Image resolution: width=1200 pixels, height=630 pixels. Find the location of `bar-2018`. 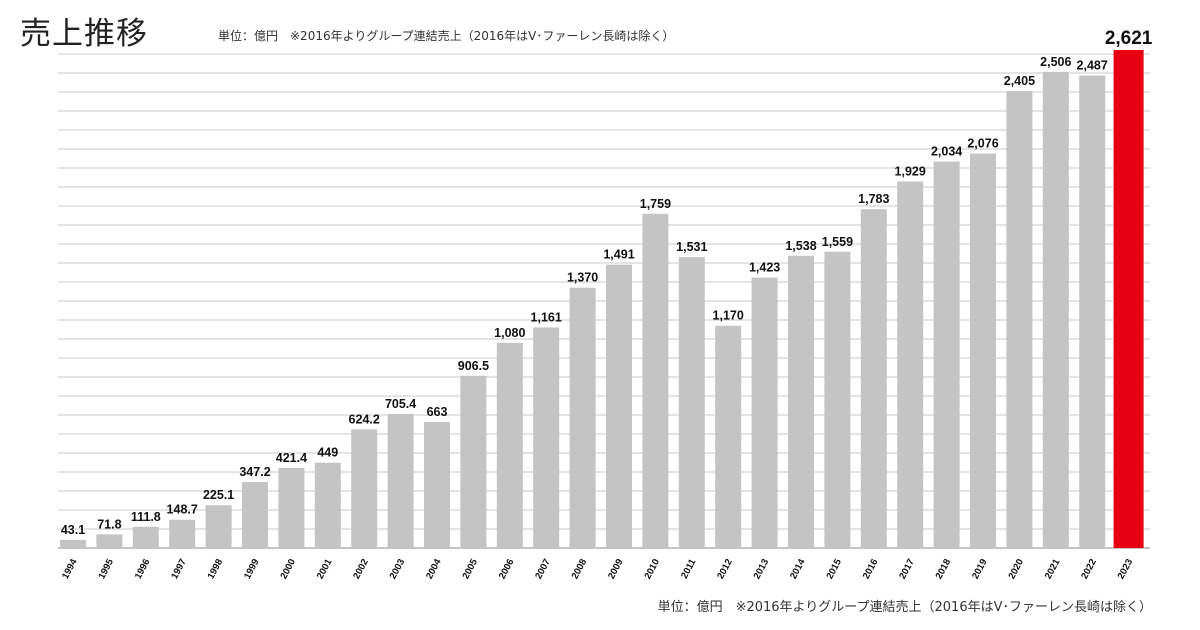

bar-2018 is located at coordinates (946, 355).